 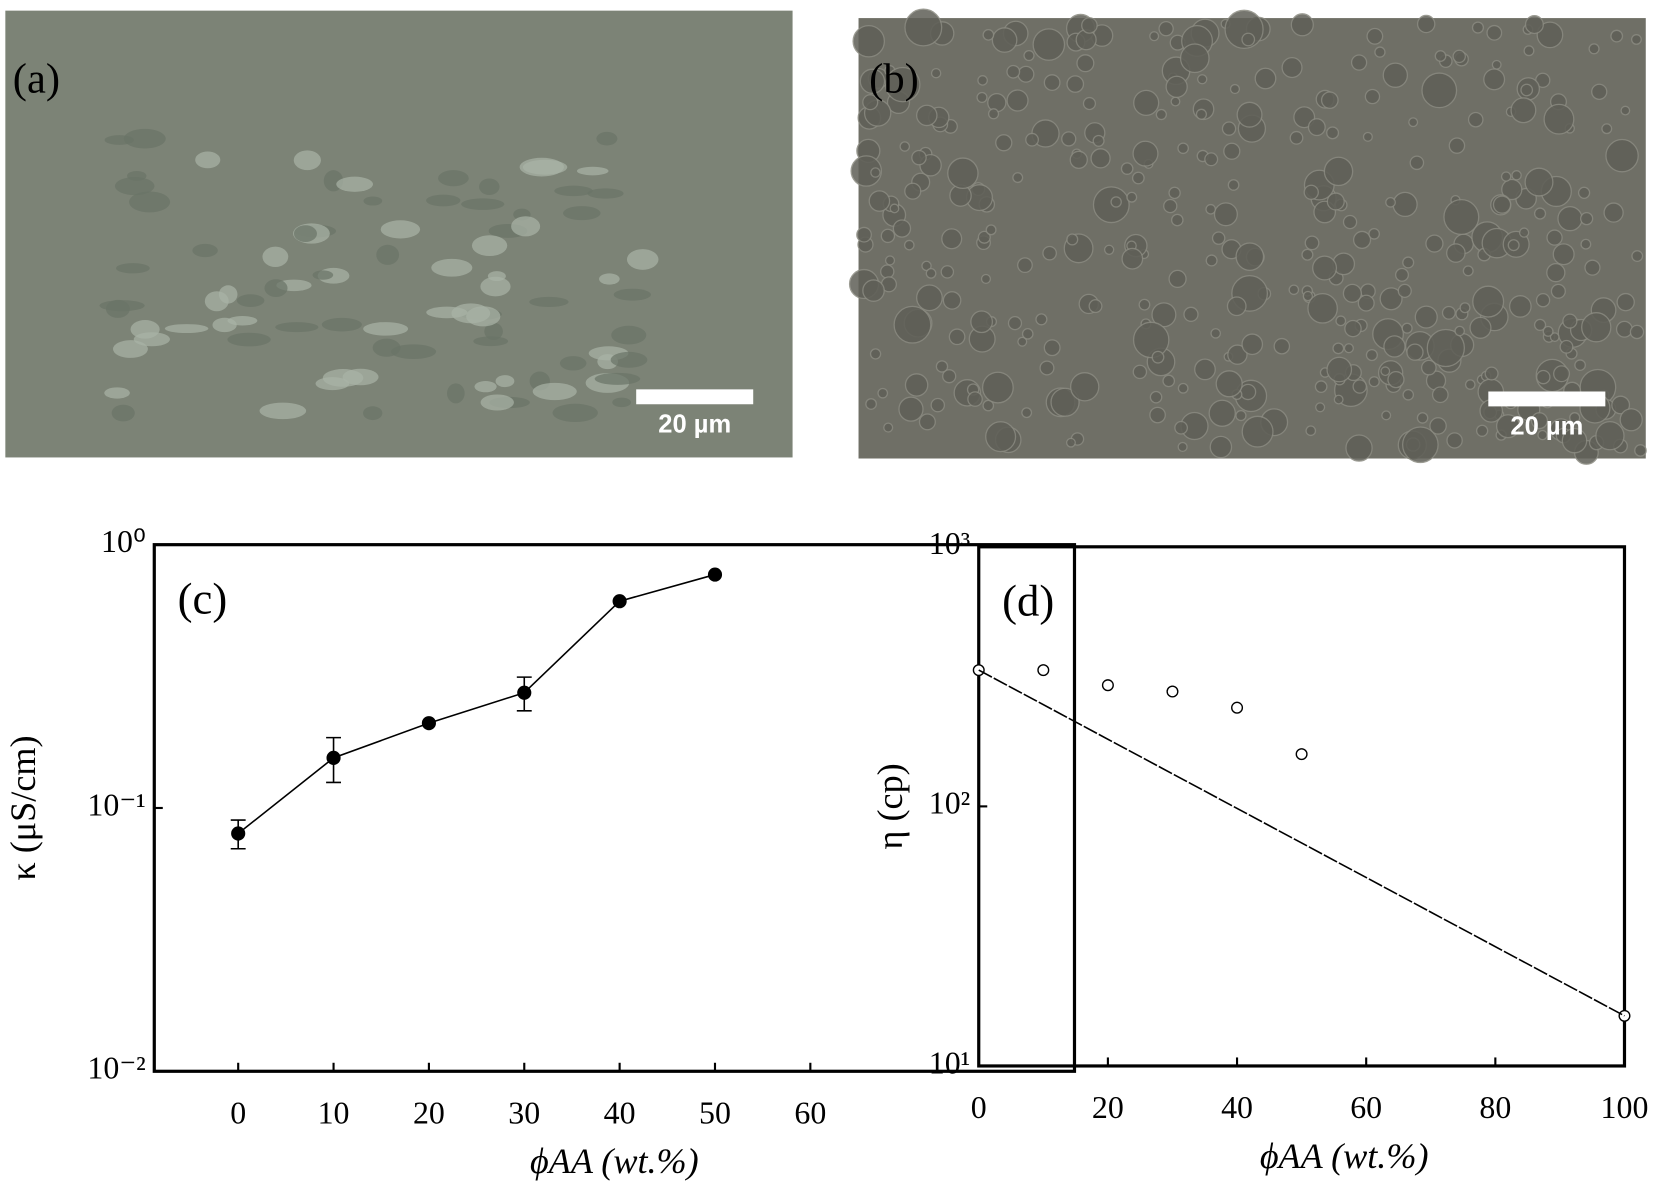 What do you see at coordinates (620, 1112) in the screenshot?
I see `x-tick-label: 40` at bounding box center [620, 1112].